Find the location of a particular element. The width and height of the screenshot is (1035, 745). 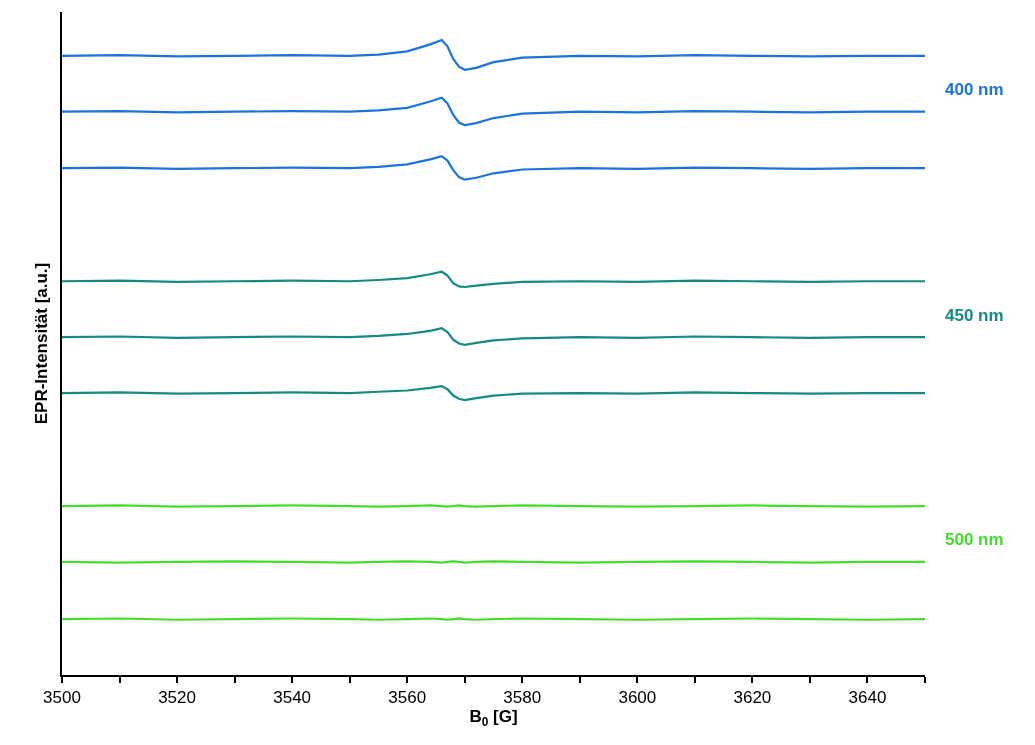

y-axis-title: EPR-Intensität [a.u.] is located at coordinates (42, 343).